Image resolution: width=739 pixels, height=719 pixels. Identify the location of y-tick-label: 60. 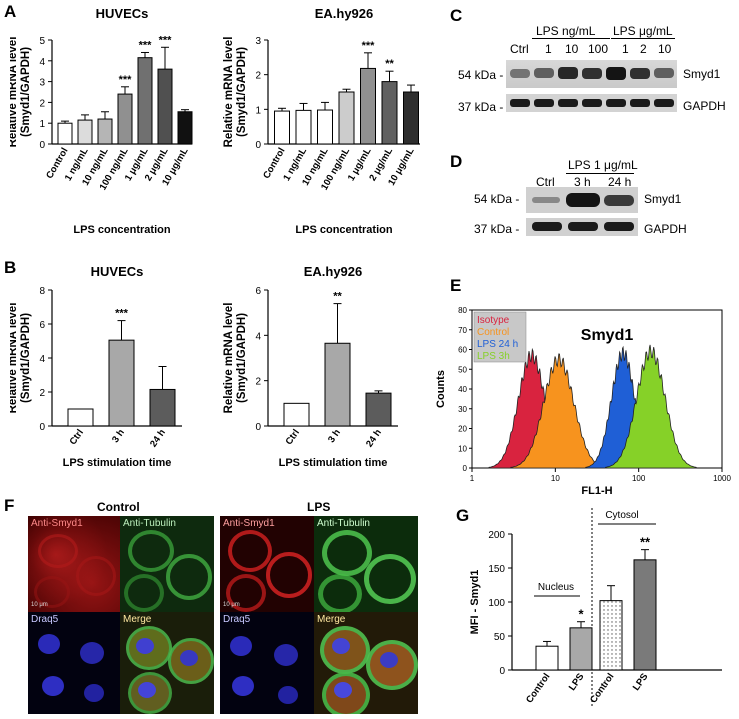
(462, 350).